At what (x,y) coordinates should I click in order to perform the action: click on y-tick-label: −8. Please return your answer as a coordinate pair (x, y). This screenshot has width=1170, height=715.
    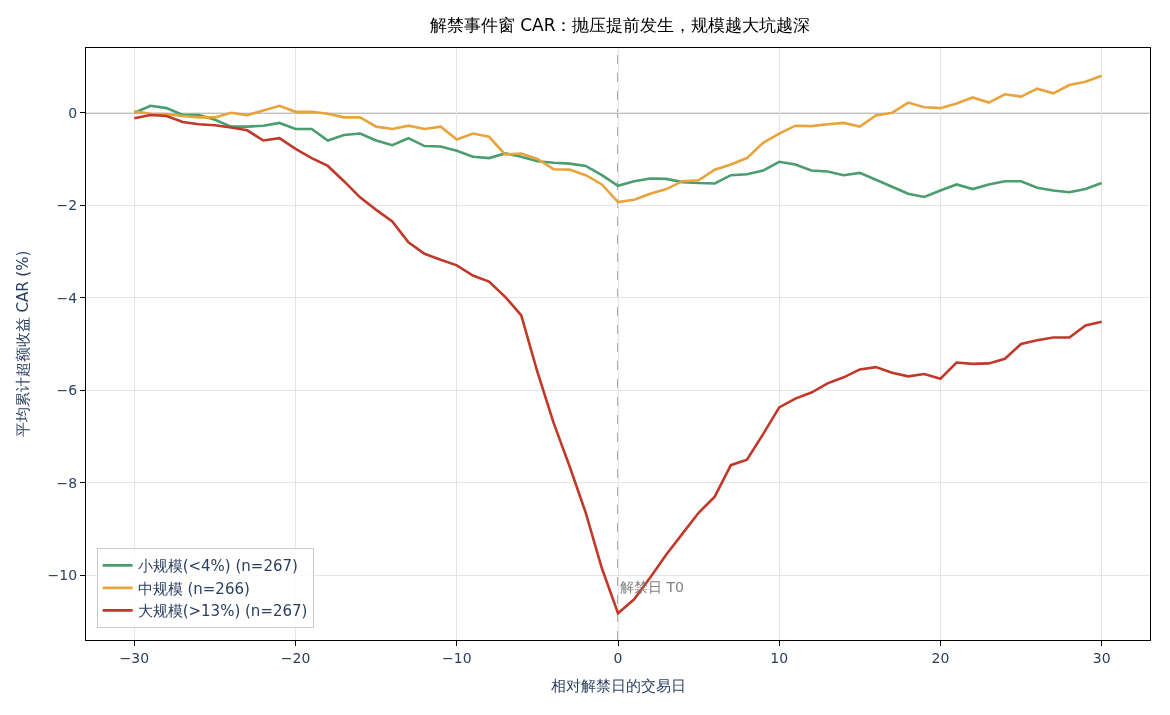
    Looking at the image, I should click on (67, 482).